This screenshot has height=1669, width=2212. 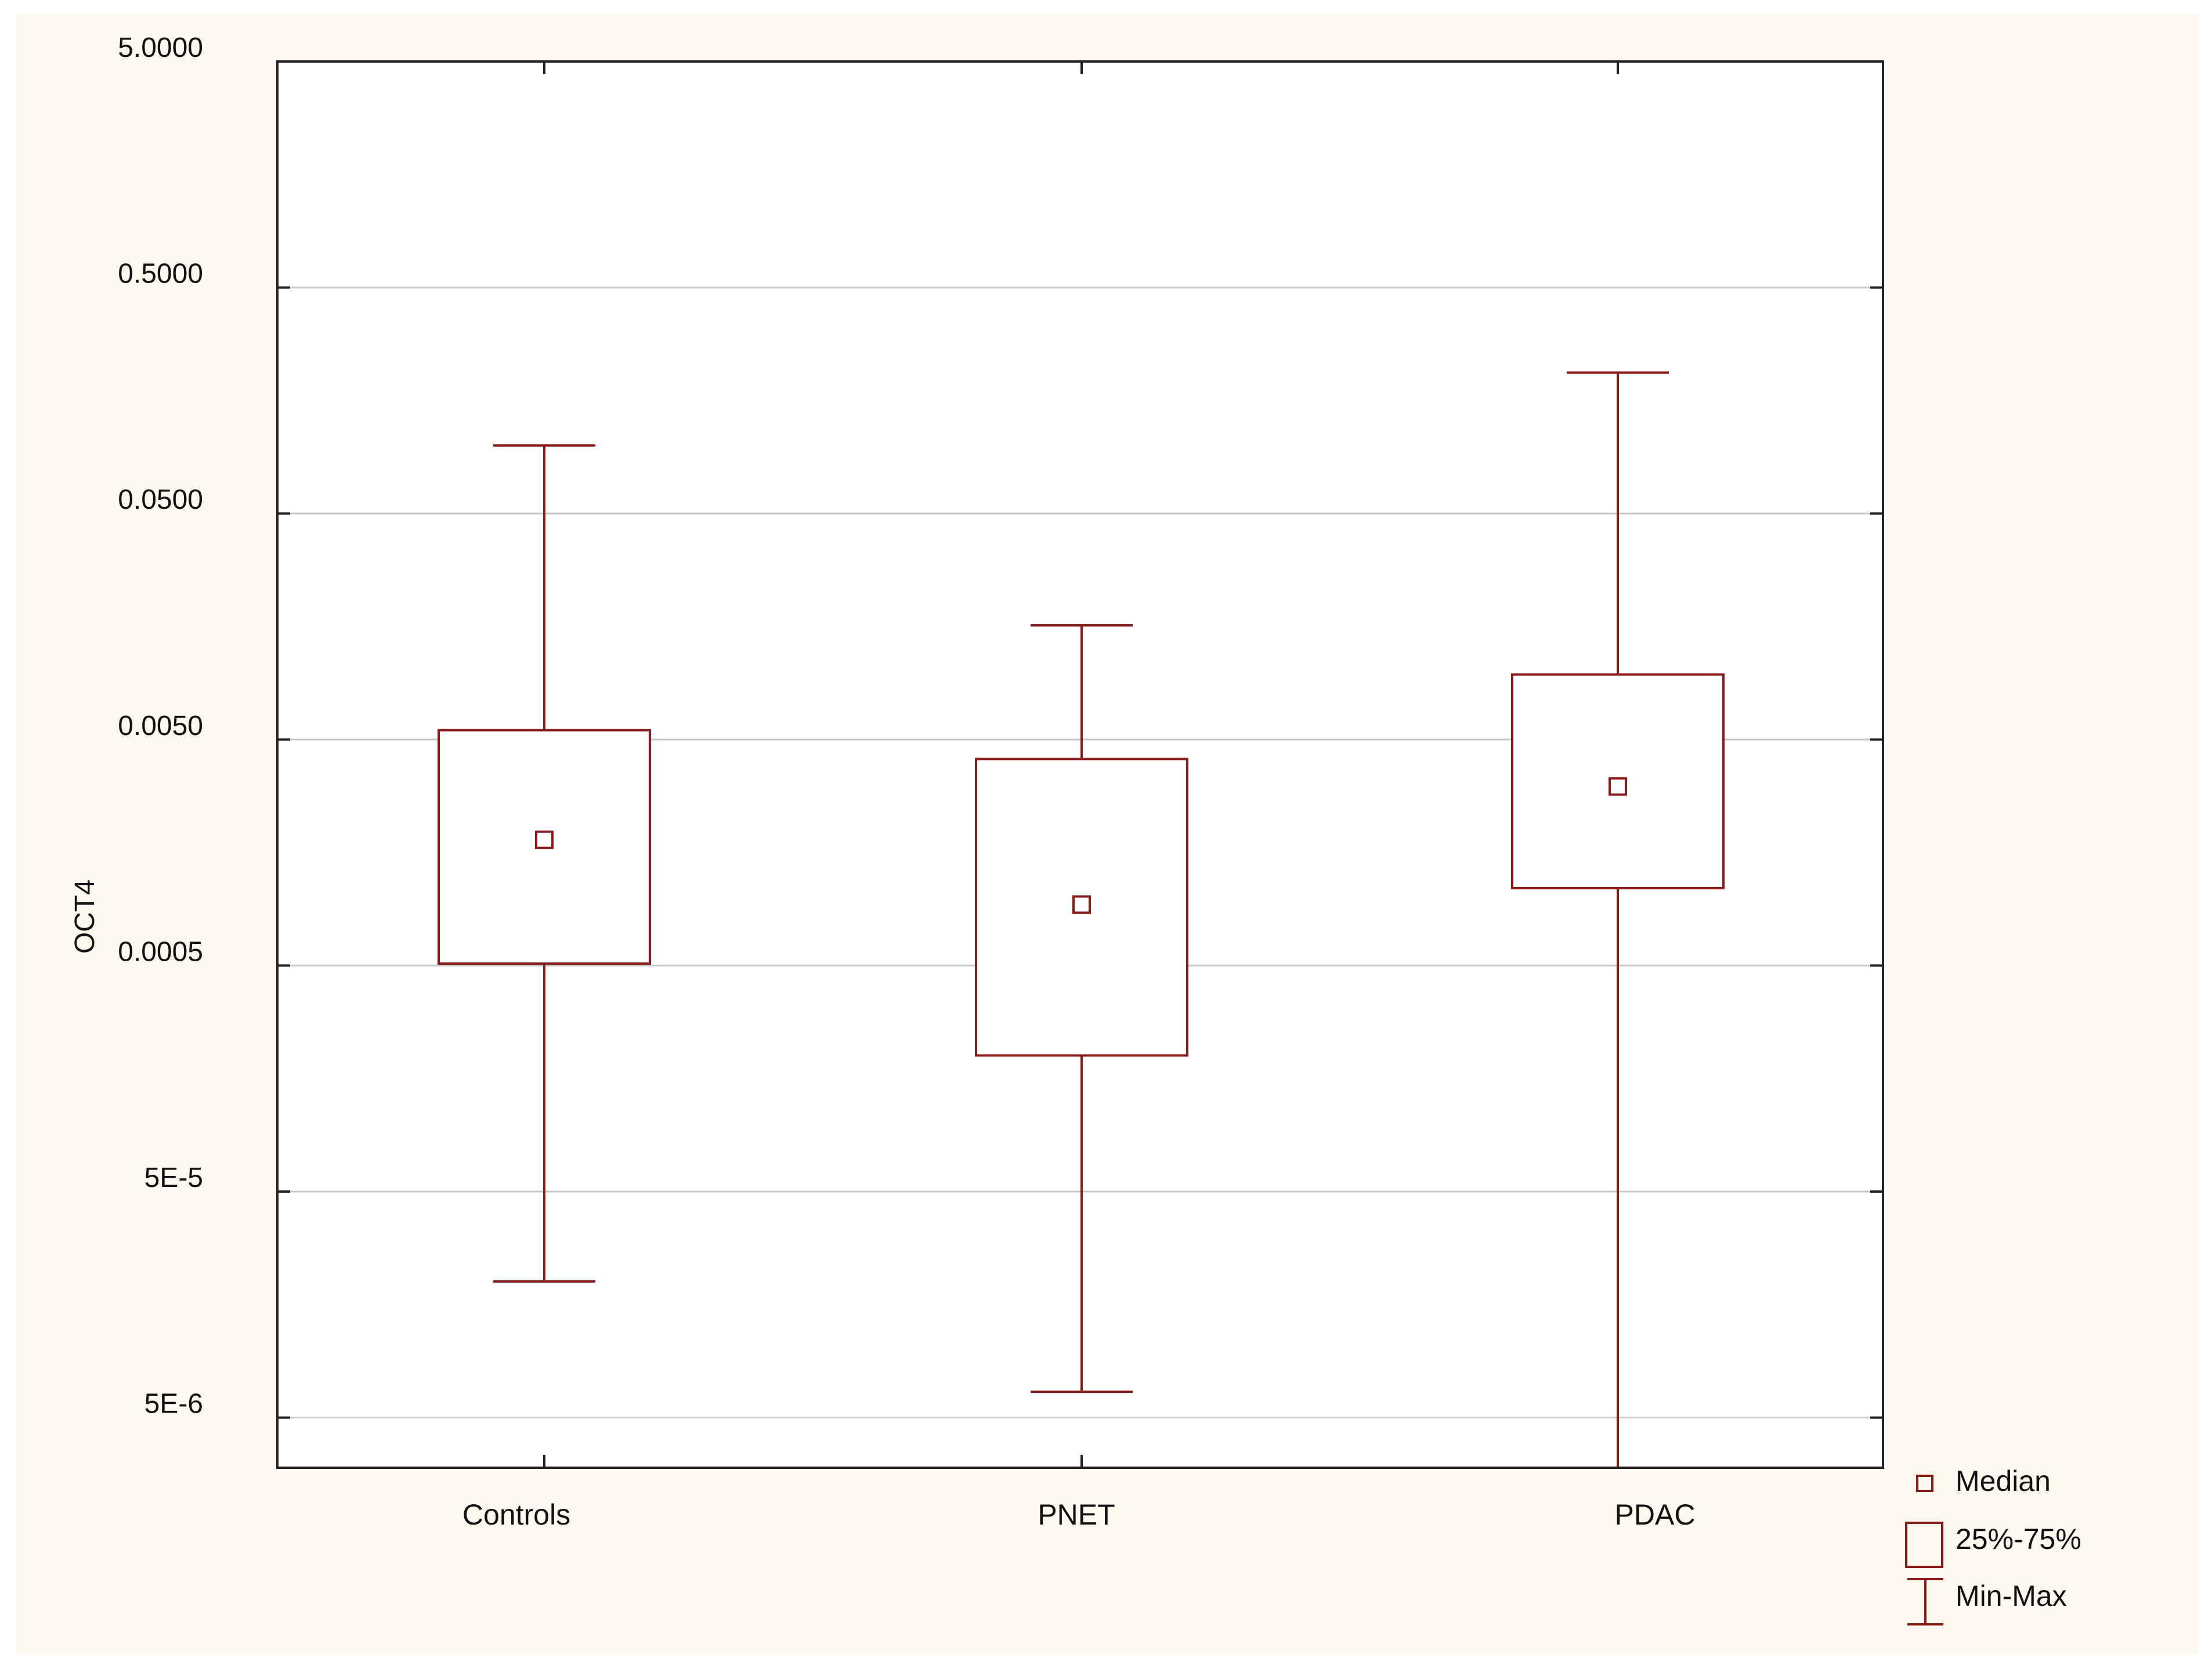 What do you see at coordinates (2011, 1596) in the screenshot?
I see `legend-whisker-label: Min-Max` at bounding box center [2011, 1596].